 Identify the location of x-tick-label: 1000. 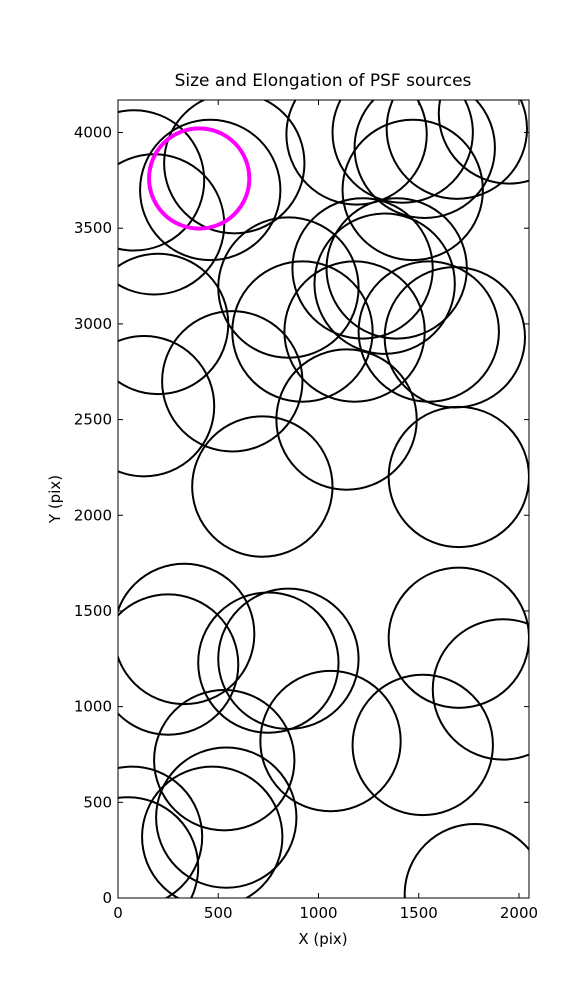
(318, 913).